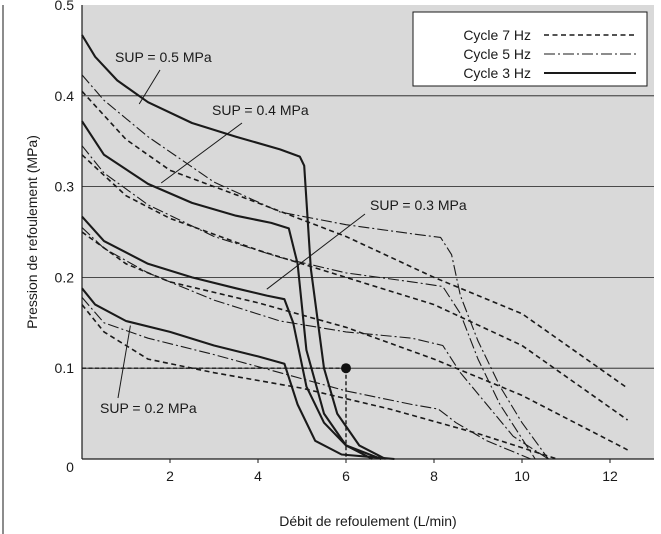 This screenshot has width=661, height=534. What do you see at coordinates (65, 96) in the screenshot?
I see `y-tick-label: 0.4` at bounding box center [65, 96].